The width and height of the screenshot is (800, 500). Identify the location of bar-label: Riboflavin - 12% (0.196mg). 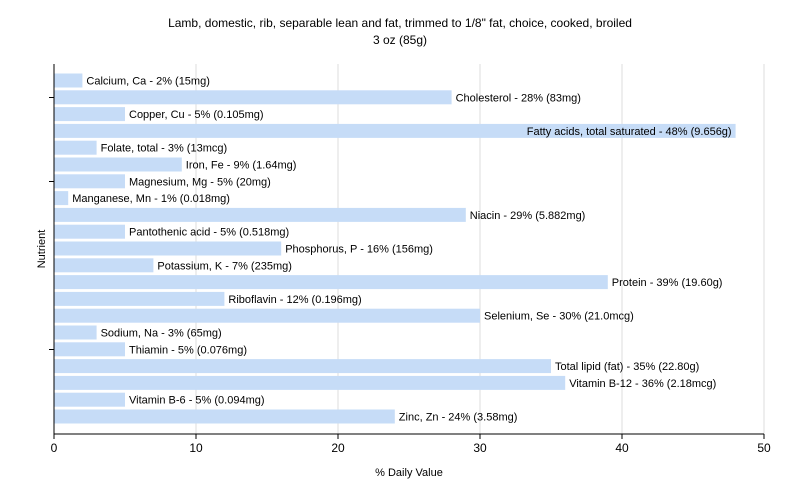
(294, 300).